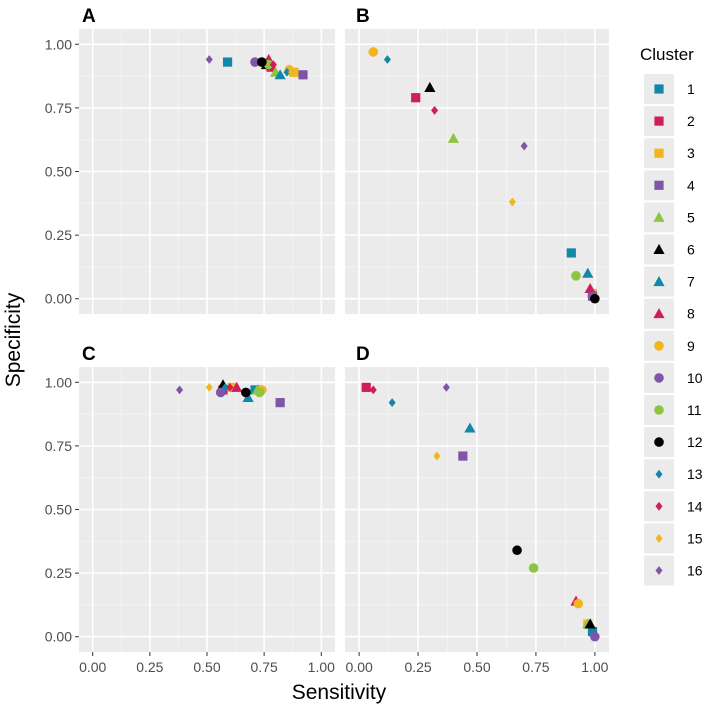 This screenshot has width=707, height=707. I want to click on legend-title: Cluster, so click(667, 54).